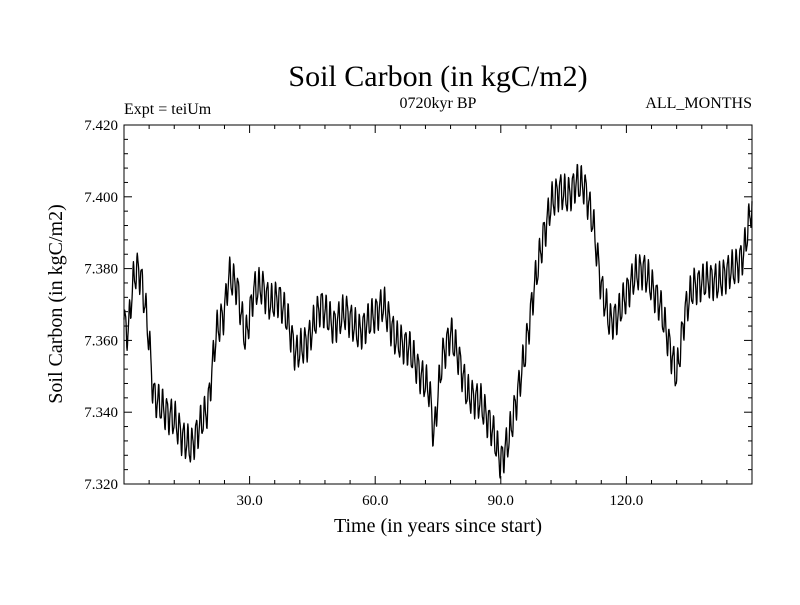 This screenshot has width=800, height=605. I want to click on x-tick-label: 120.0, so click(627, 501).